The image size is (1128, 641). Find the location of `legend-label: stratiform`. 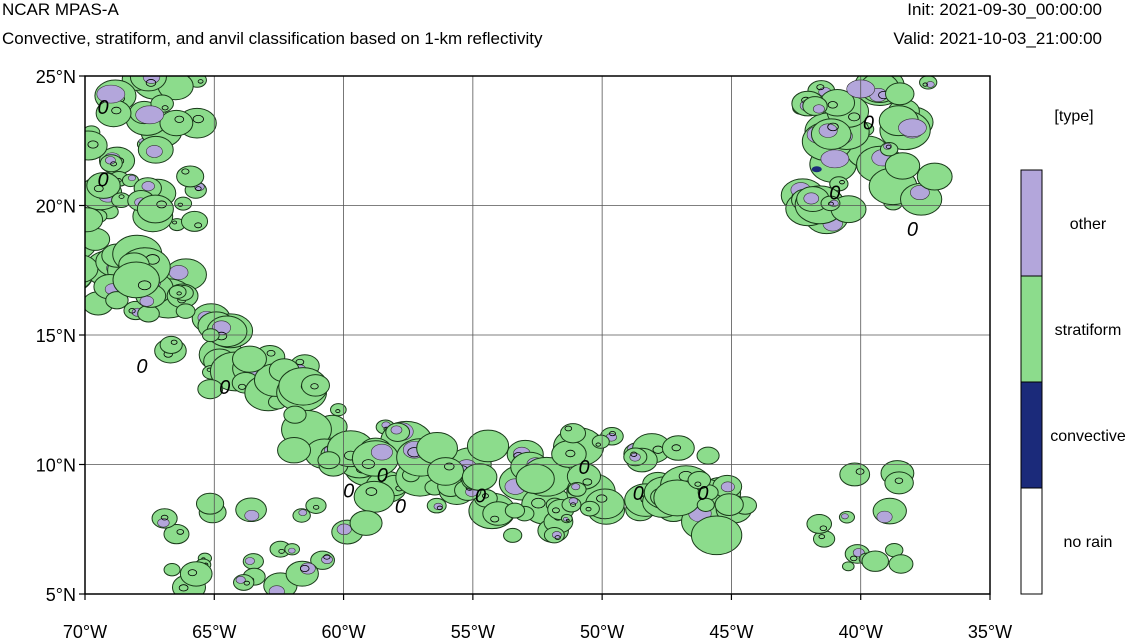

legend-label: stratiform is located at coordinates (1088, 330).